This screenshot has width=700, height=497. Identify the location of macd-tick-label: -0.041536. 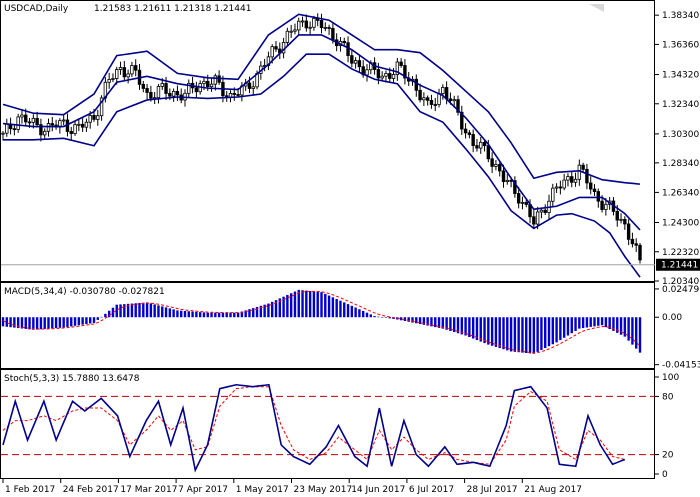
(681, 366).